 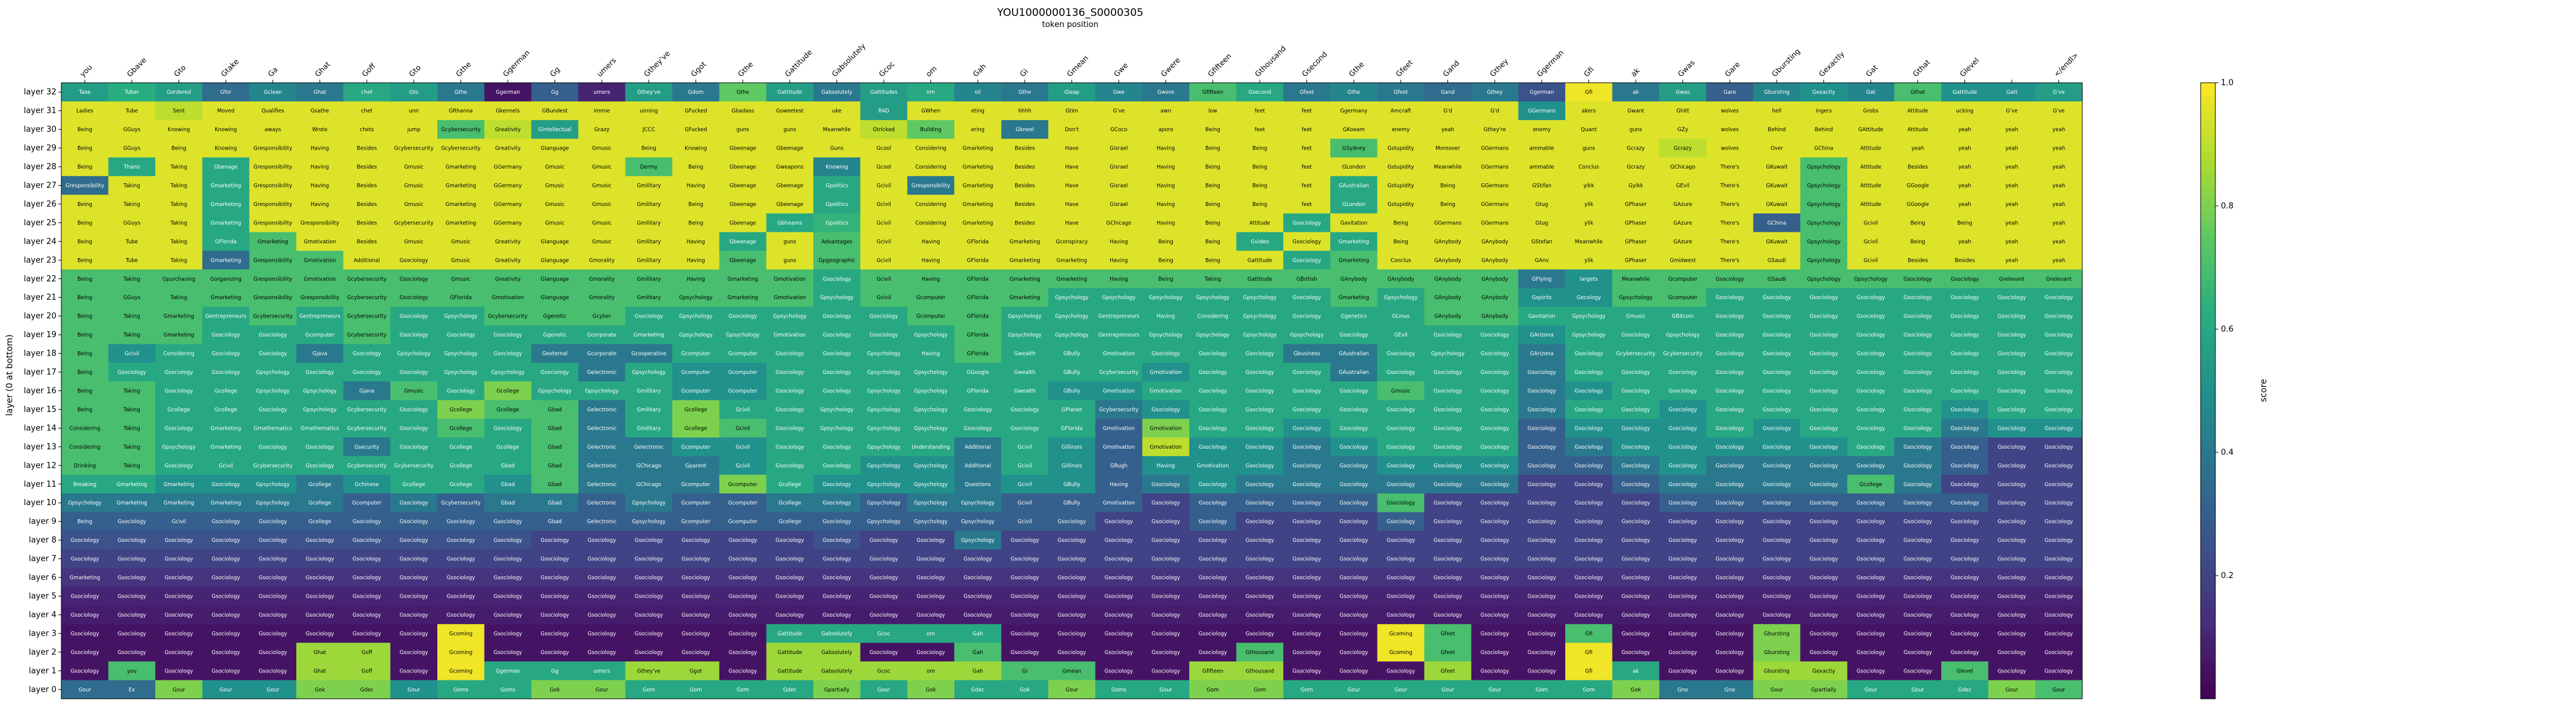 I want to click on x-tick-label: Gto, so click(x=180, y=70).